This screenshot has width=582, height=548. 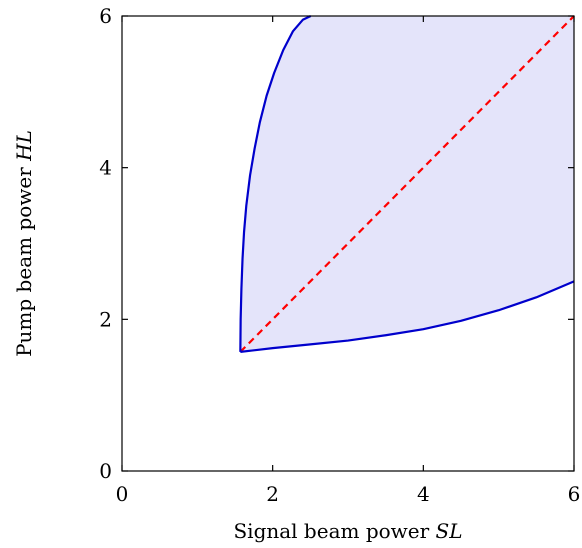 I want to click on x-tick-label-3: 6, so click(x=574, y=494).